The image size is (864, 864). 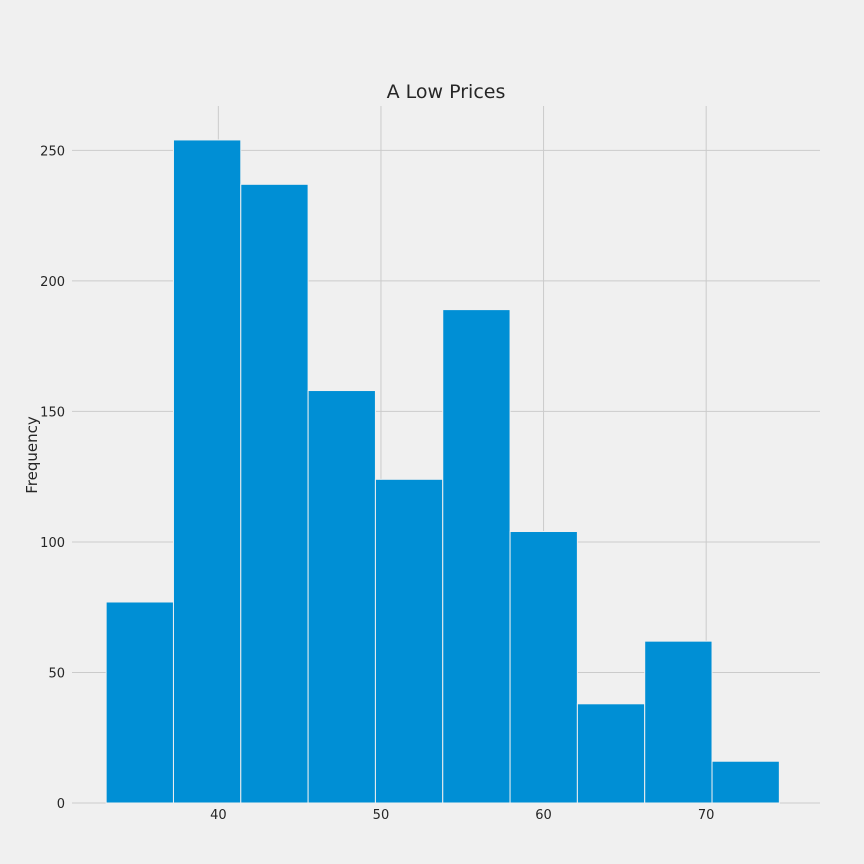 I want to click on y-tick-label: 200, so click(x=52, y=282).